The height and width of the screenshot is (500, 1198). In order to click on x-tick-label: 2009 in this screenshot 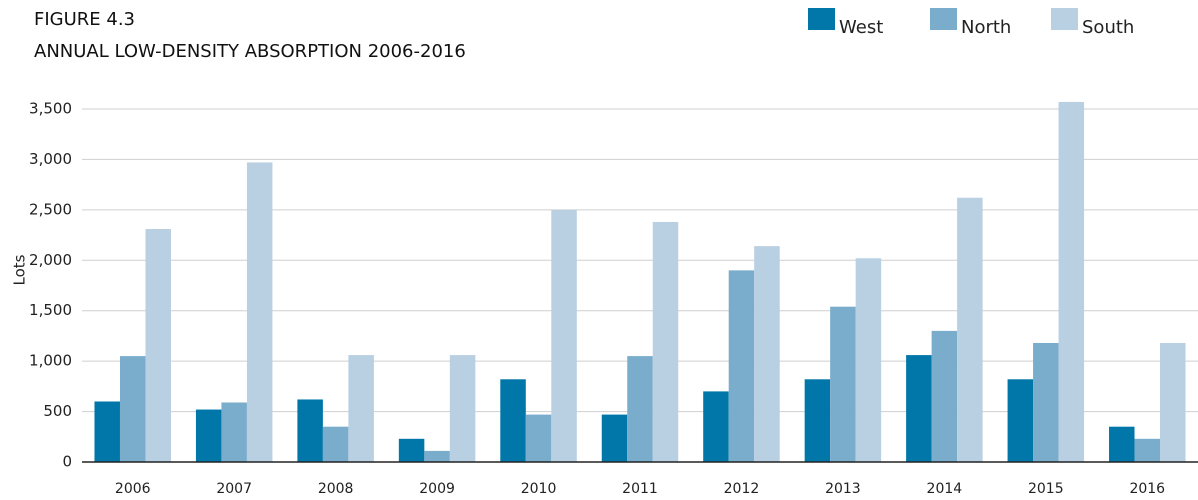, I will do `click(437, 489)`.